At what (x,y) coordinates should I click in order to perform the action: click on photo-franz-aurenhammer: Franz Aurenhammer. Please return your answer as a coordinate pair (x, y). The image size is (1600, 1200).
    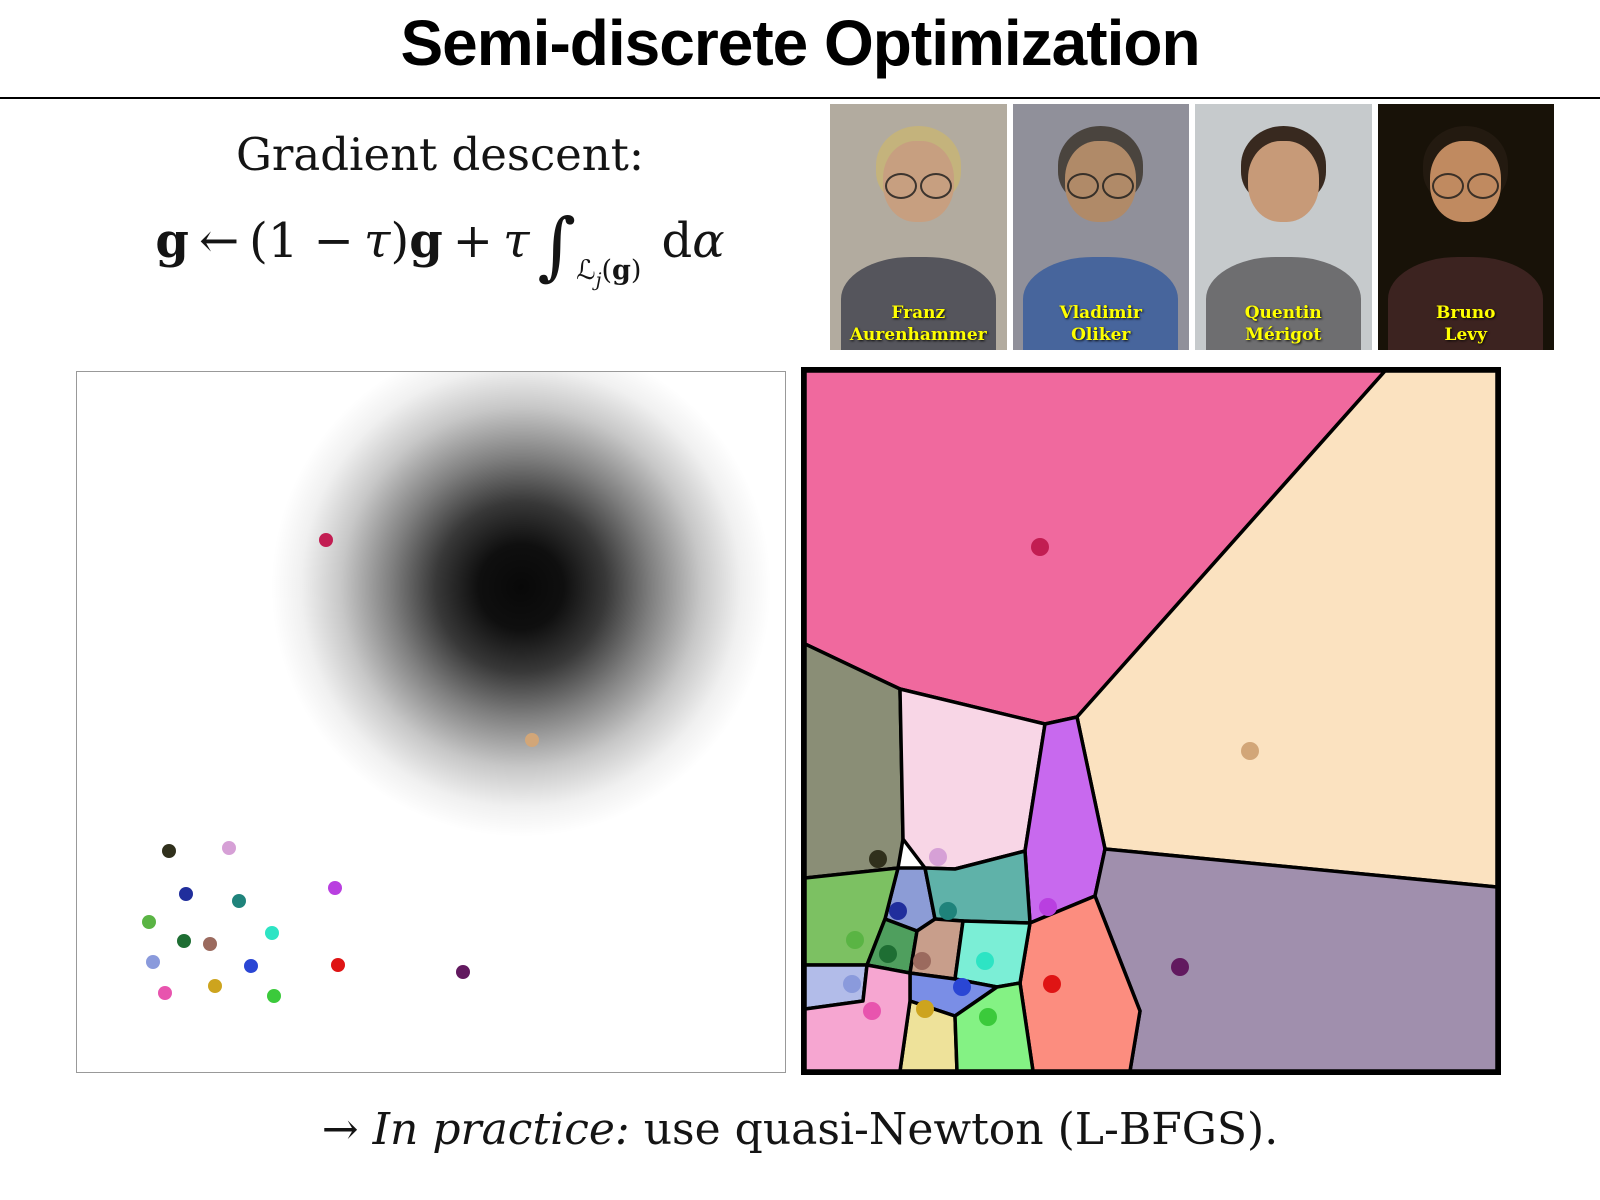
    Looking at the image, I should click on (918, 227).